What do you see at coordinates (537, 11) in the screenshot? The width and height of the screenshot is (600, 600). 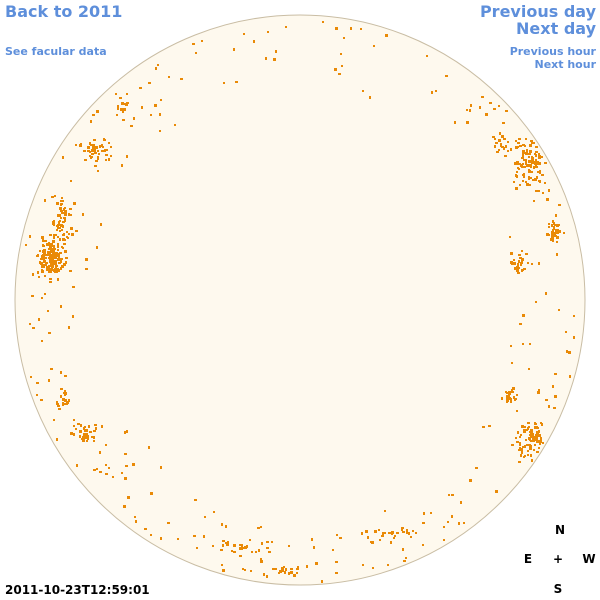 I see `previous-day-link: Previous day` at bounding box center [537, 11].